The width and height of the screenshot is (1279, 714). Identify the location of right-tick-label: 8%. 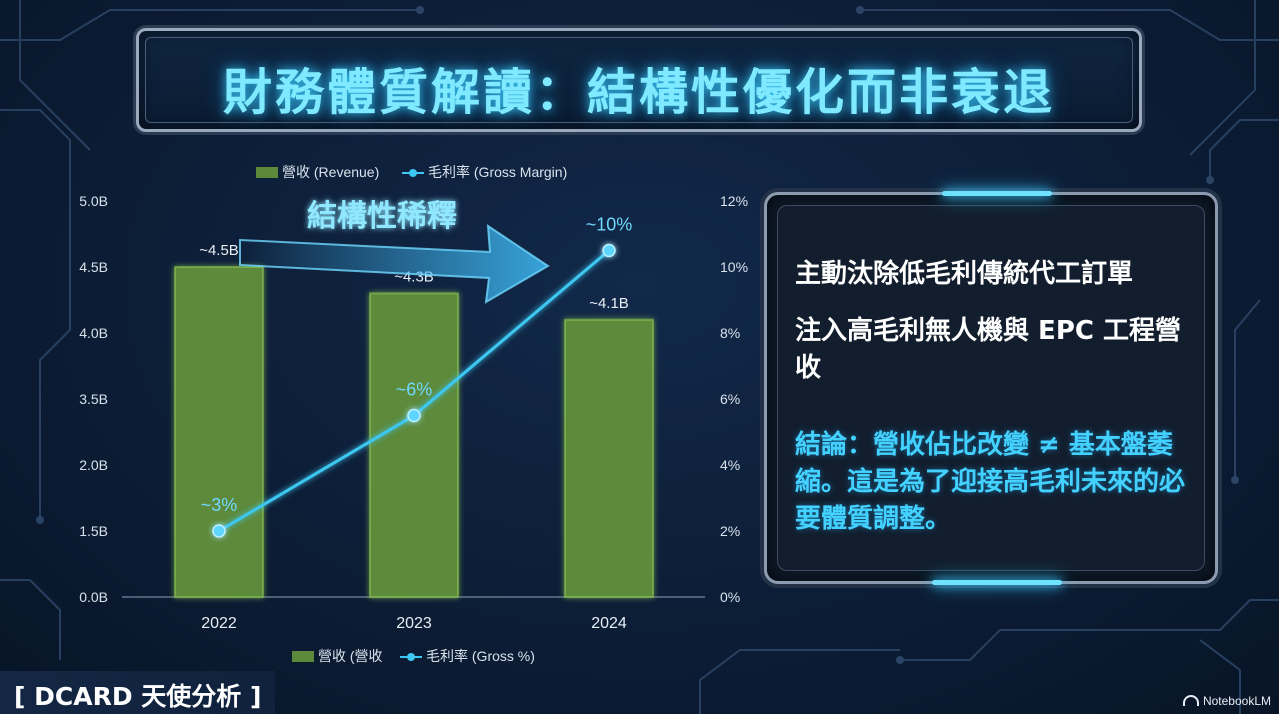
(730, 333).